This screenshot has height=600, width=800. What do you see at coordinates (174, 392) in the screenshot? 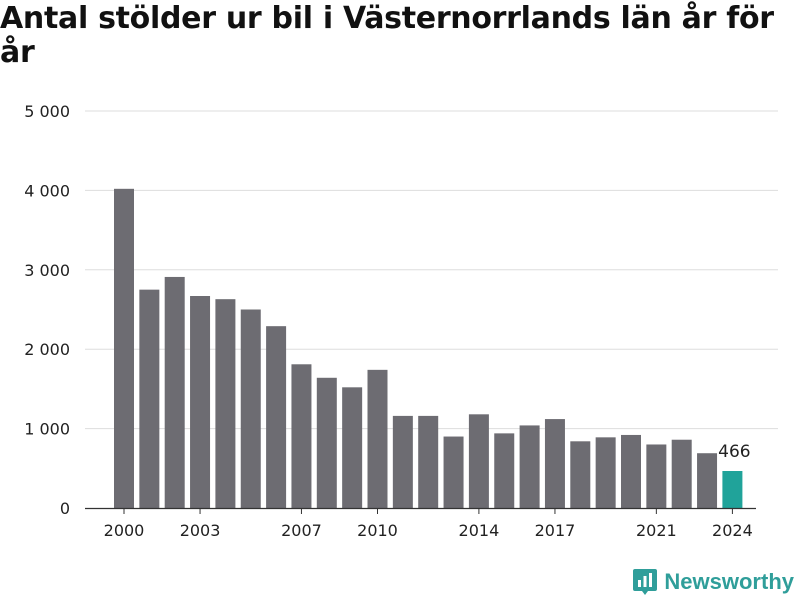
I see `bar-2002` at bounding box center [174, 392].